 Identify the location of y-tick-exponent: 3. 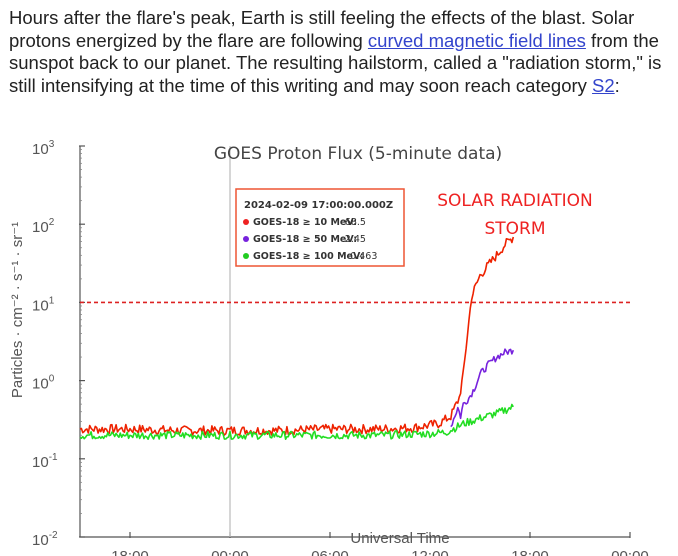
(52, 144).